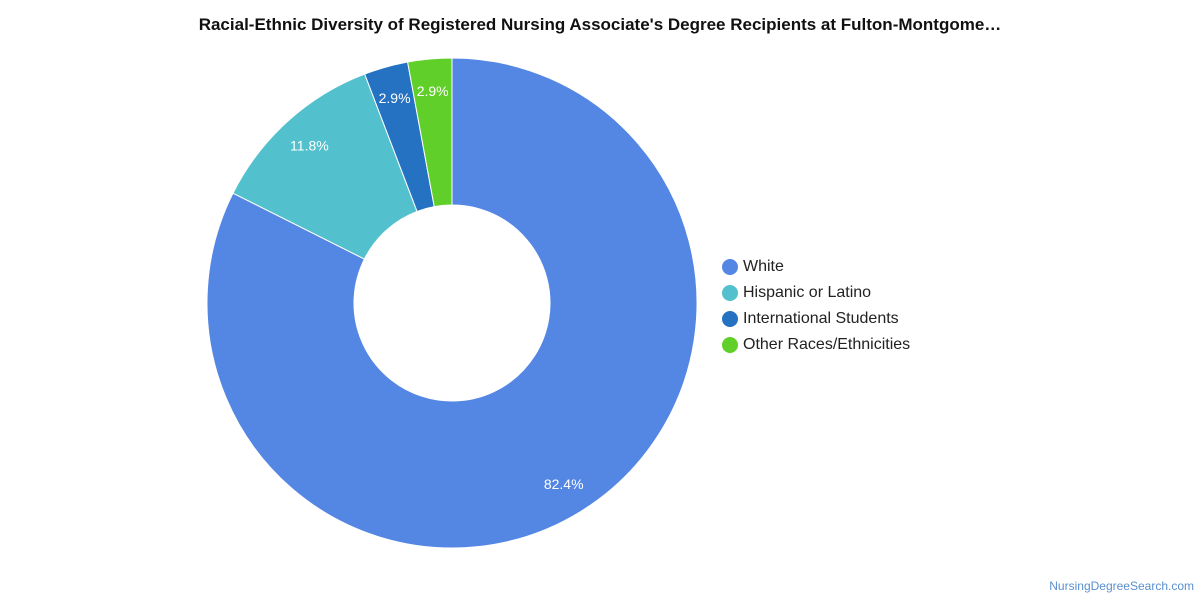 This screenshot has height=600, width=1200. Describe the element at coordinates (807, 292) in the screenshot. I see `legend-label: Hispanic or Latino` at that location.